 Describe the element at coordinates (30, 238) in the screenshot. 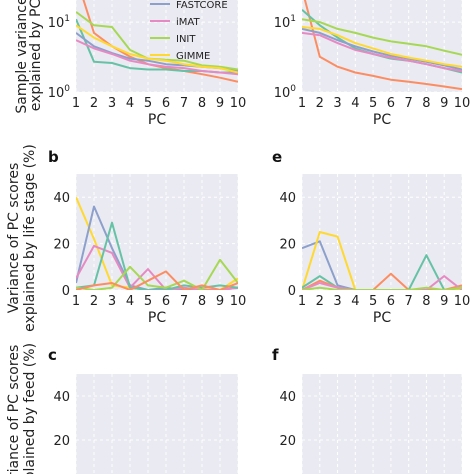

I see `ylabel-middle-line2: explained by life stage (%)` at that location.